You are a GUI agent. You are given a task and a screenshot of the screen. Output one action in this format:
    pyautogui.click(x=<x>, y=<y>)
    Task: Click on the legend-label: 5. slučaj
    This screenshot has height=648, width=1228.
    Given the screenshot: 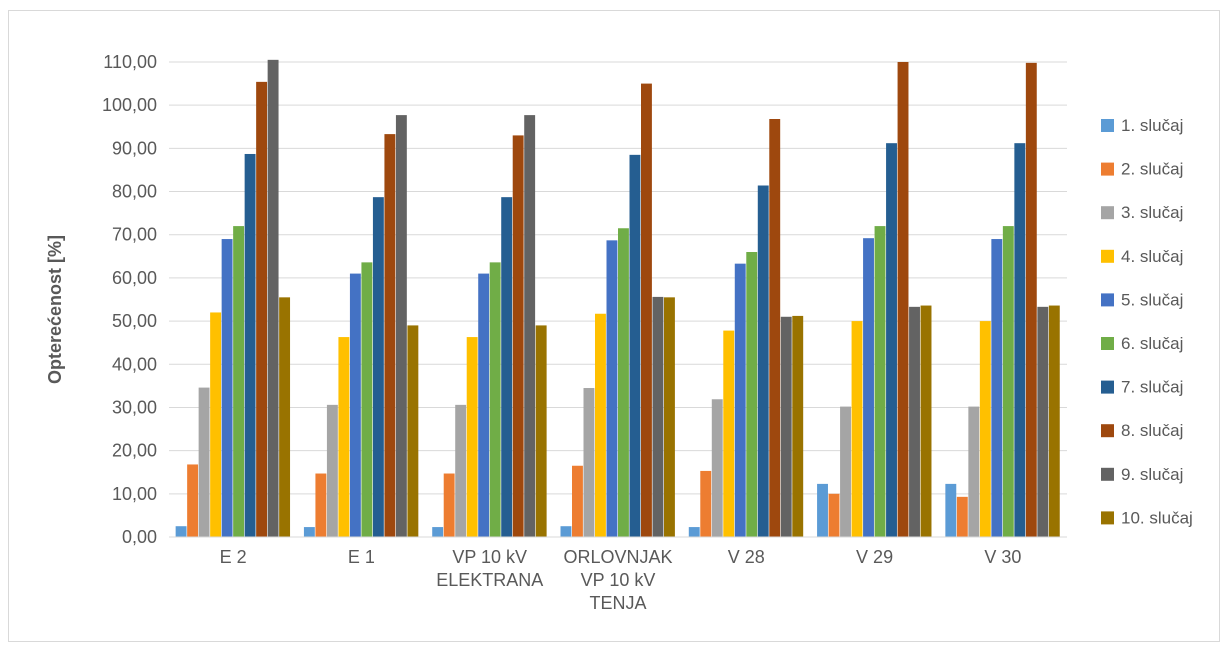 What is the action you would take?
    pyautogui.click(x=1152, y=299)
    